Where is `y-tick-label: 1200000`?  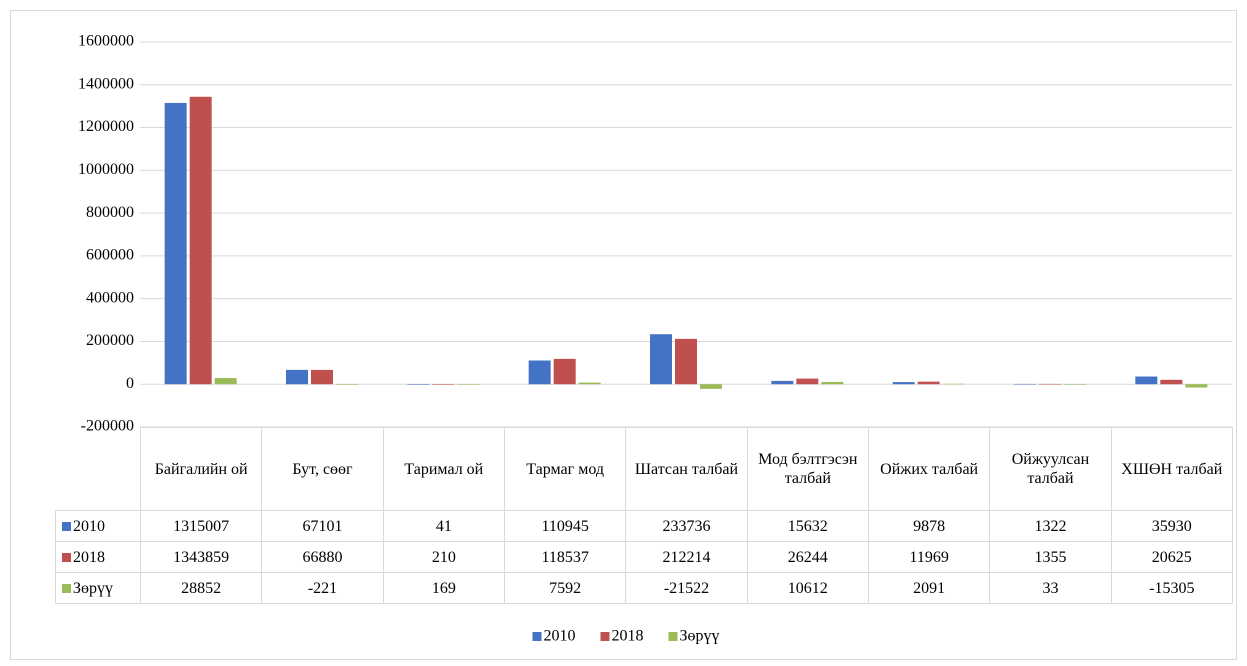
y-tick-label: 1200000 is located at coordinates (106, 126).